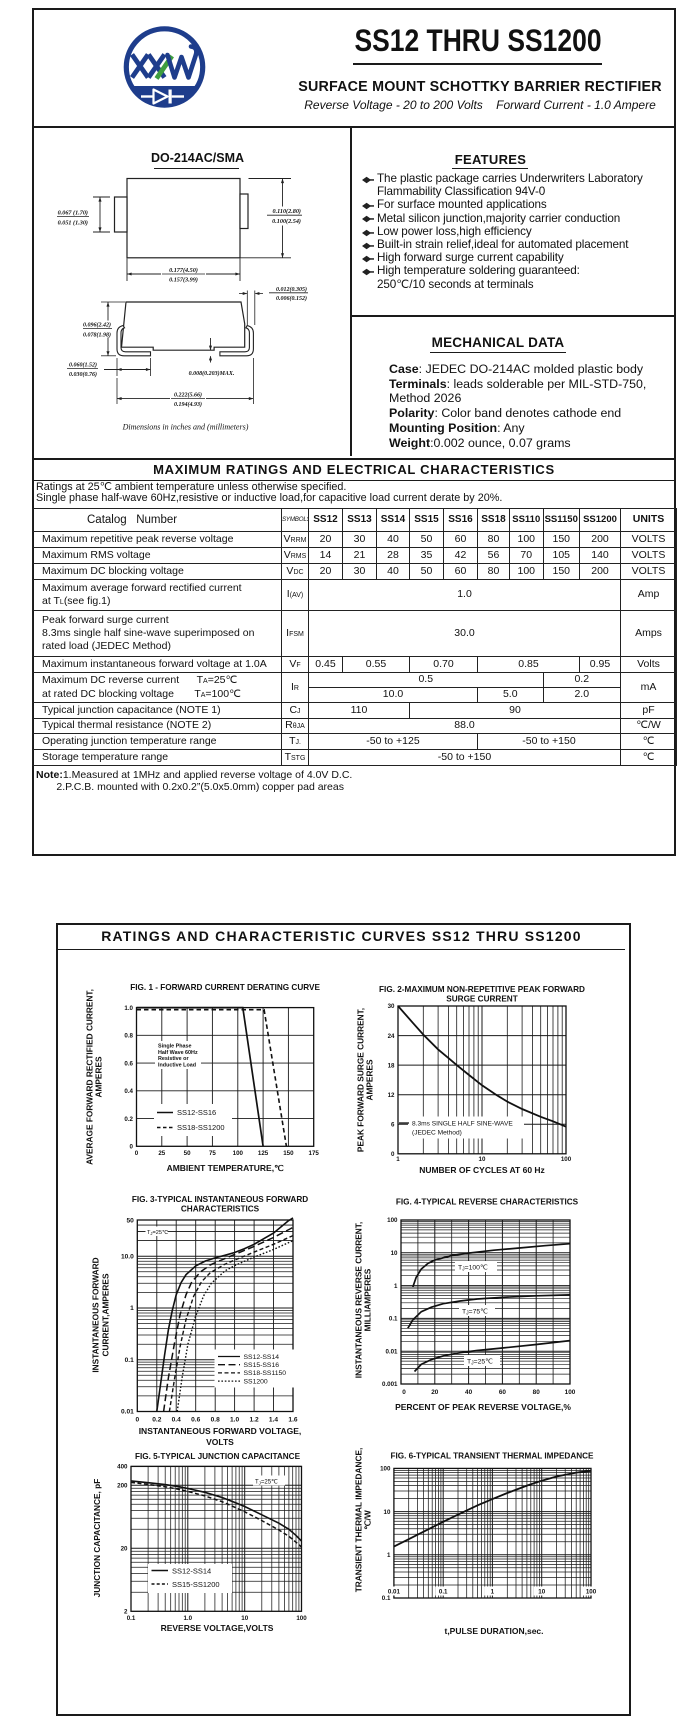 The width and height of the screenshot is (694, 1736). Describe the element at coordinates (183, 280) in the screenshot. I see `svg-text: 0.157(3.99)` at that location.